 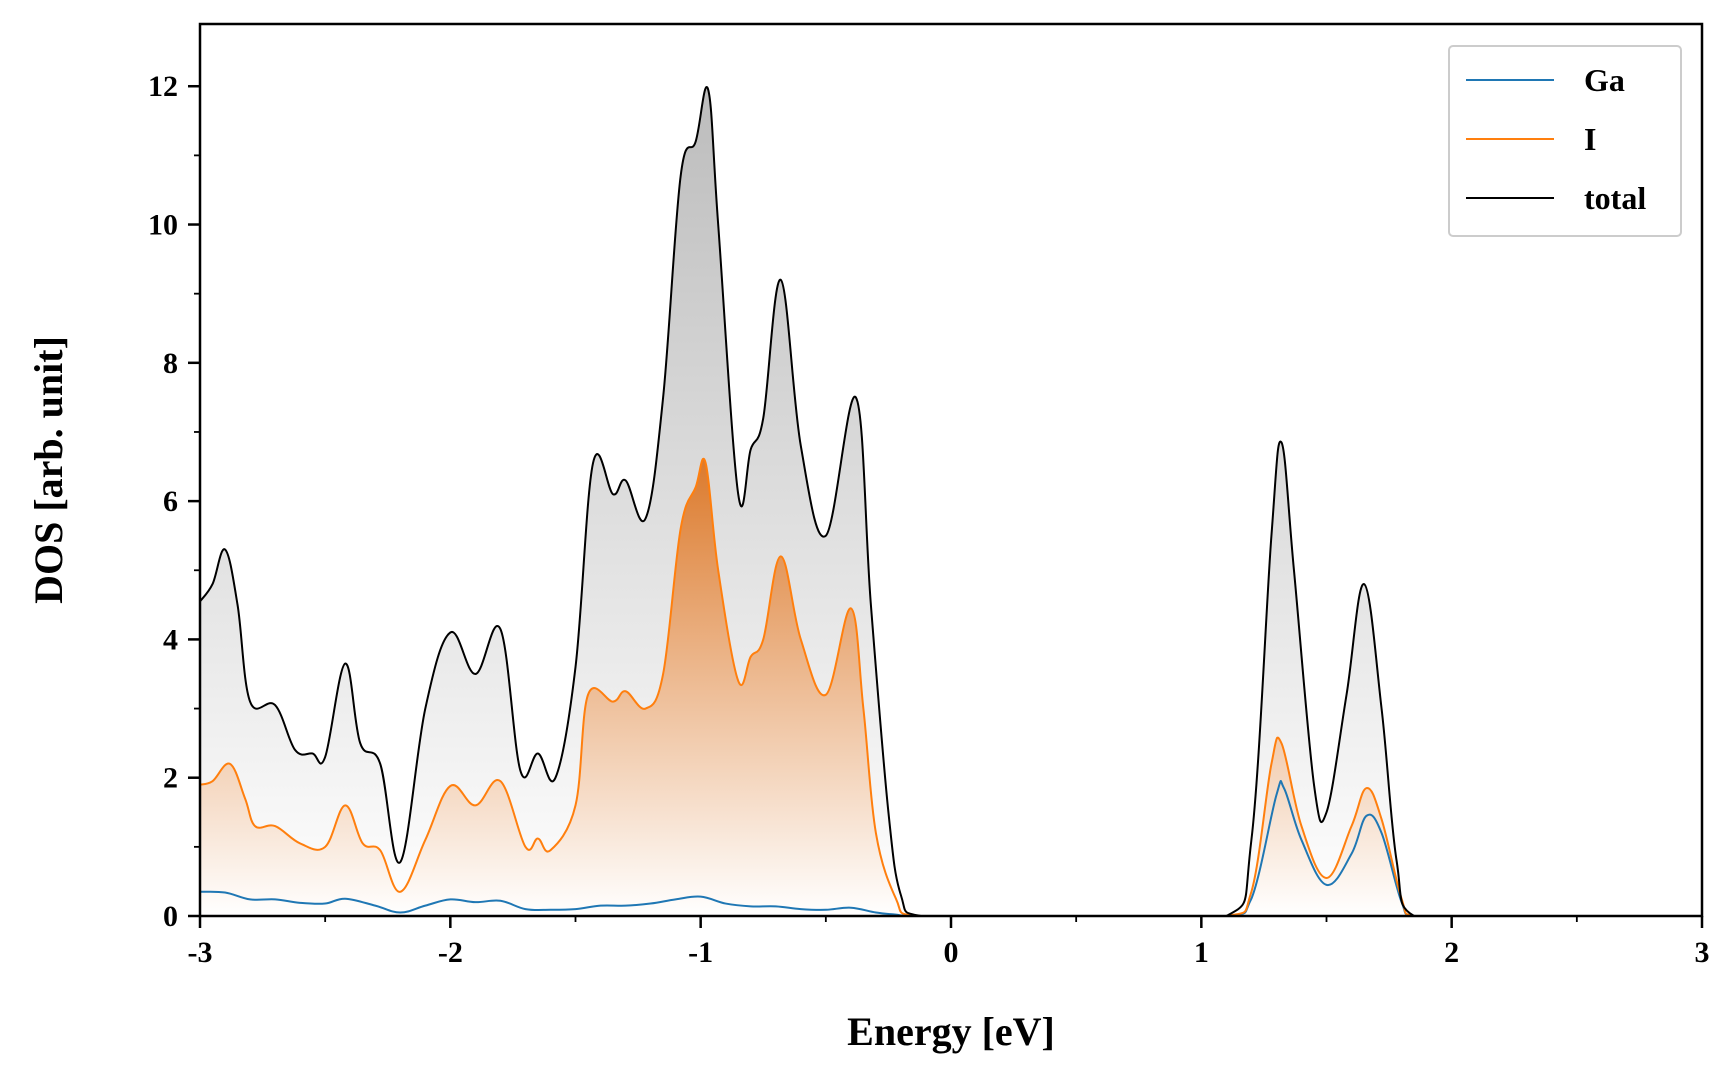 I want to click on y-tick-label: 12, so click(x=163, y=86).